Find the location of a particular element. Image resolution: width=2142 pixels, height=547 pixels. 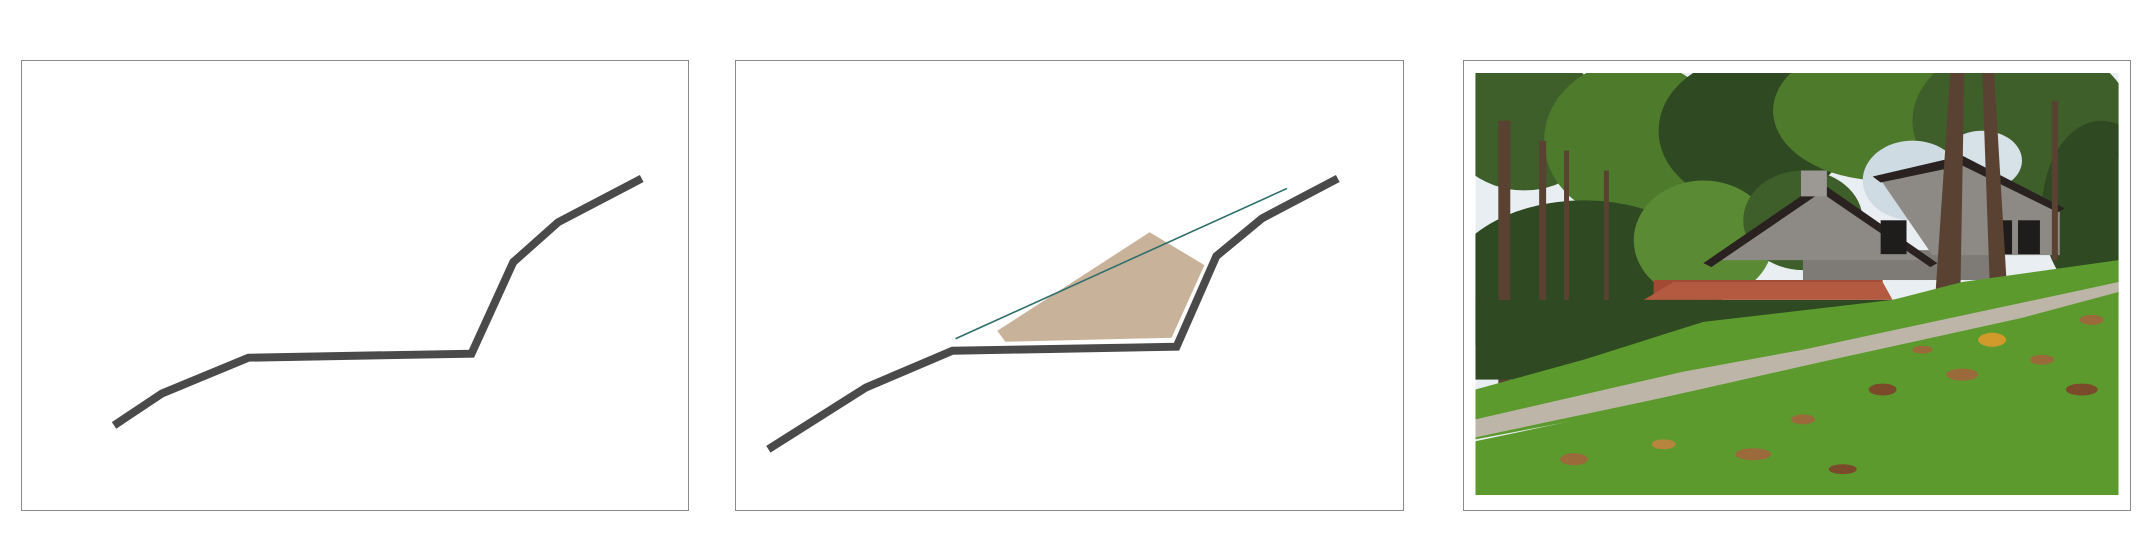

path is located at coordinates (1797, 360).